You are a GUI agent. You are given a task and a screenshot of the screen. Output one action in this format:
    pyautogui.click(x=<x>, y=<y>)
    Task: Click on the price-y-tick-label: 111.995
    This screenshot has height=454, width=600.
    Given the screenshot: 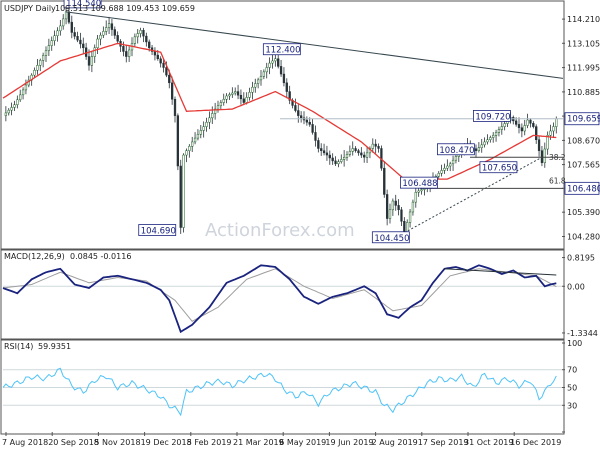 What is the action you would take?
    pyautogui.click(x=583, y=68)
    